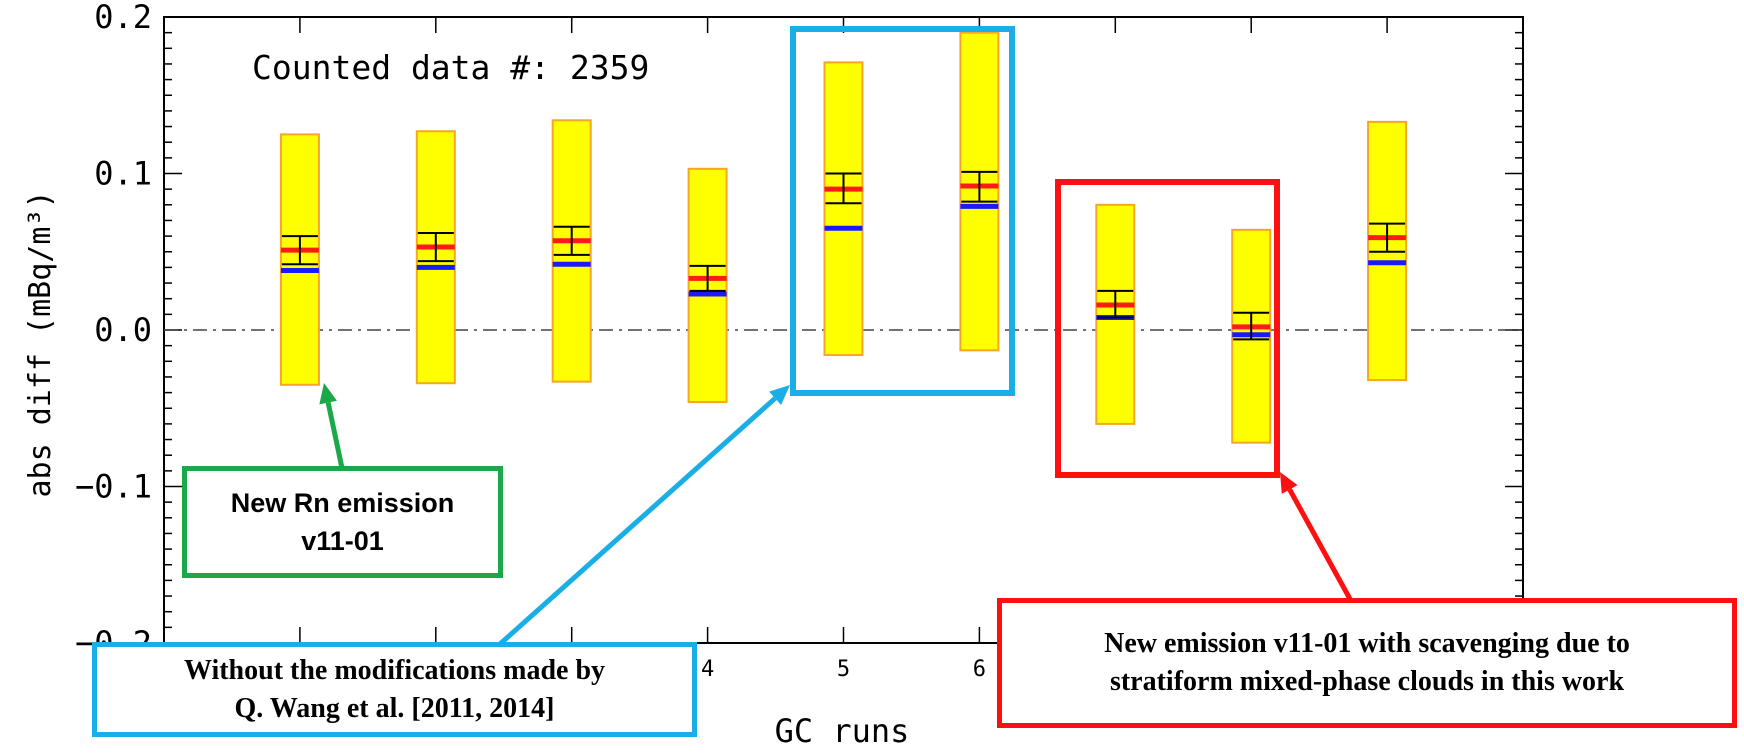  Describe the element at coordinates (394, 708) in the screenshot. I see `callout-blue-line2: Q. Wang et al. [2011, 2014]` at that location.